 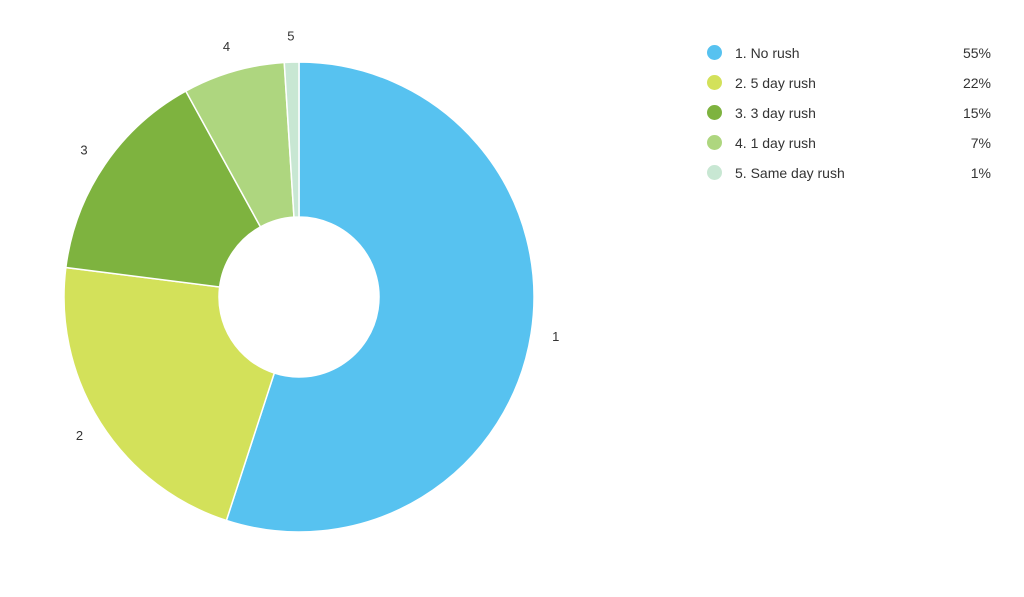 I want to click on slice-label-1: 1, so click(x=555, y=336).